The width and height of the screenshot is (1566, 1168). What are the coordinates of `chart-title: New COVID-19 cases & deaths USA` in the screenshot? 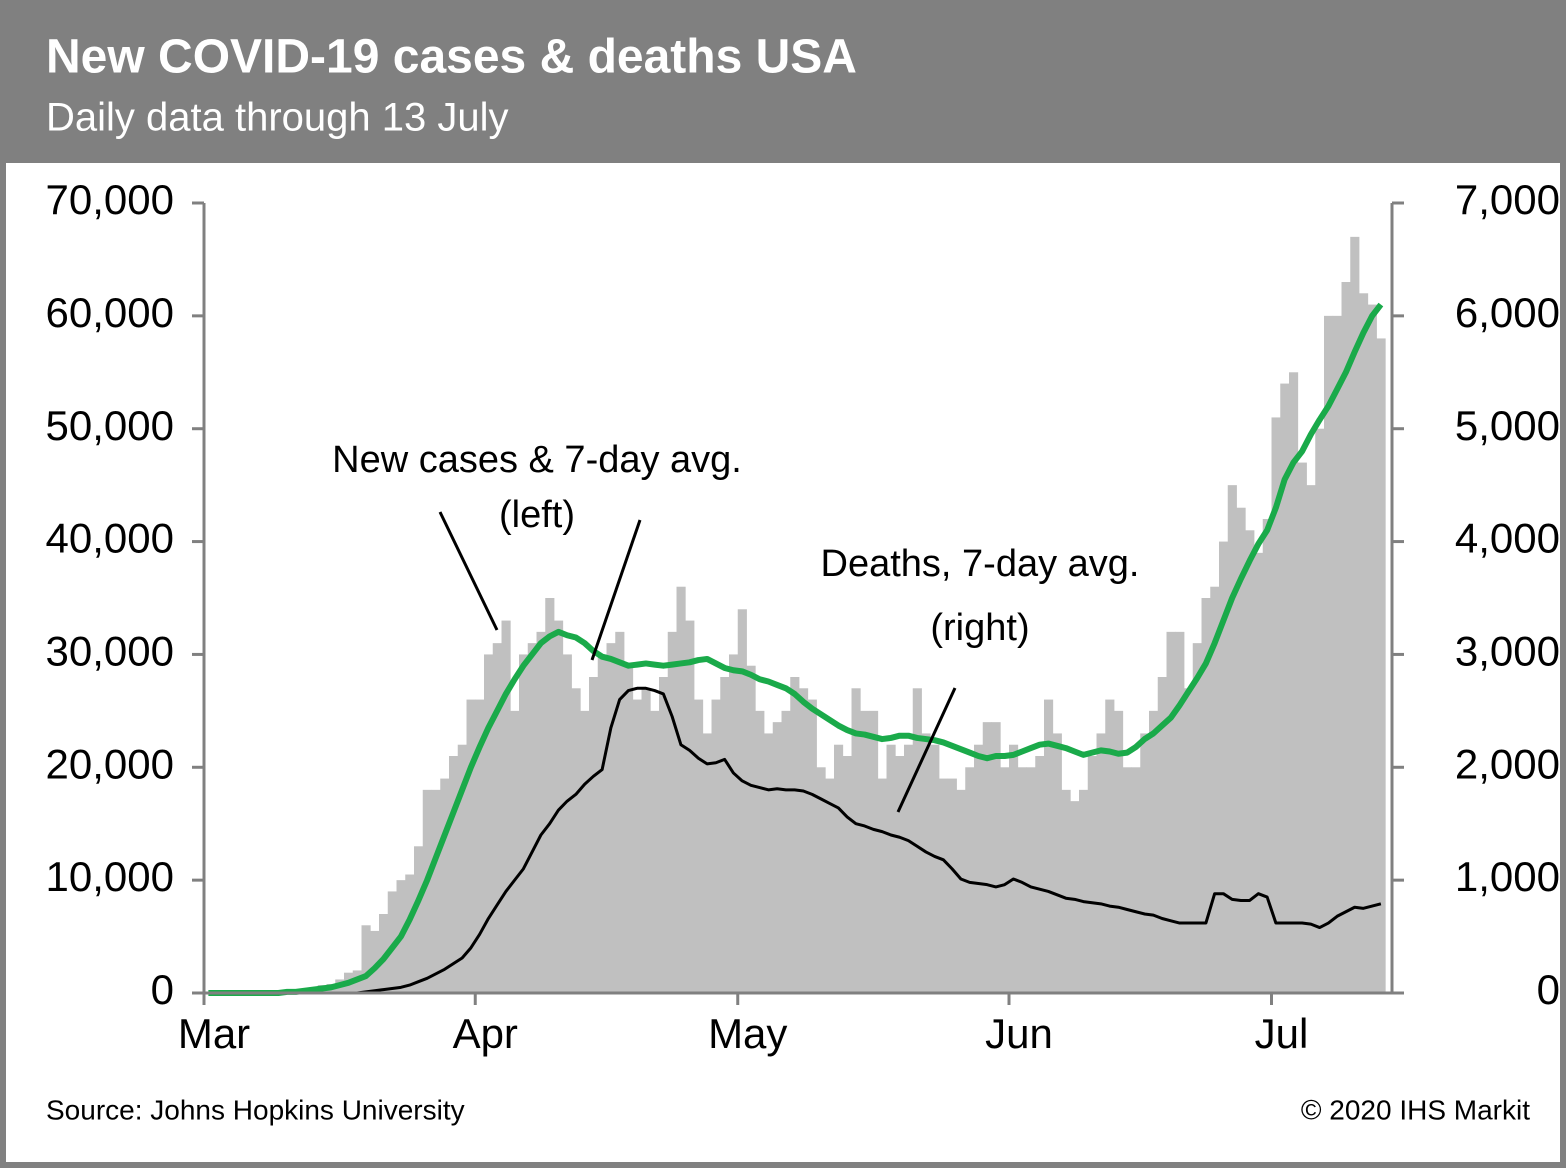 It's located at (451, 57).